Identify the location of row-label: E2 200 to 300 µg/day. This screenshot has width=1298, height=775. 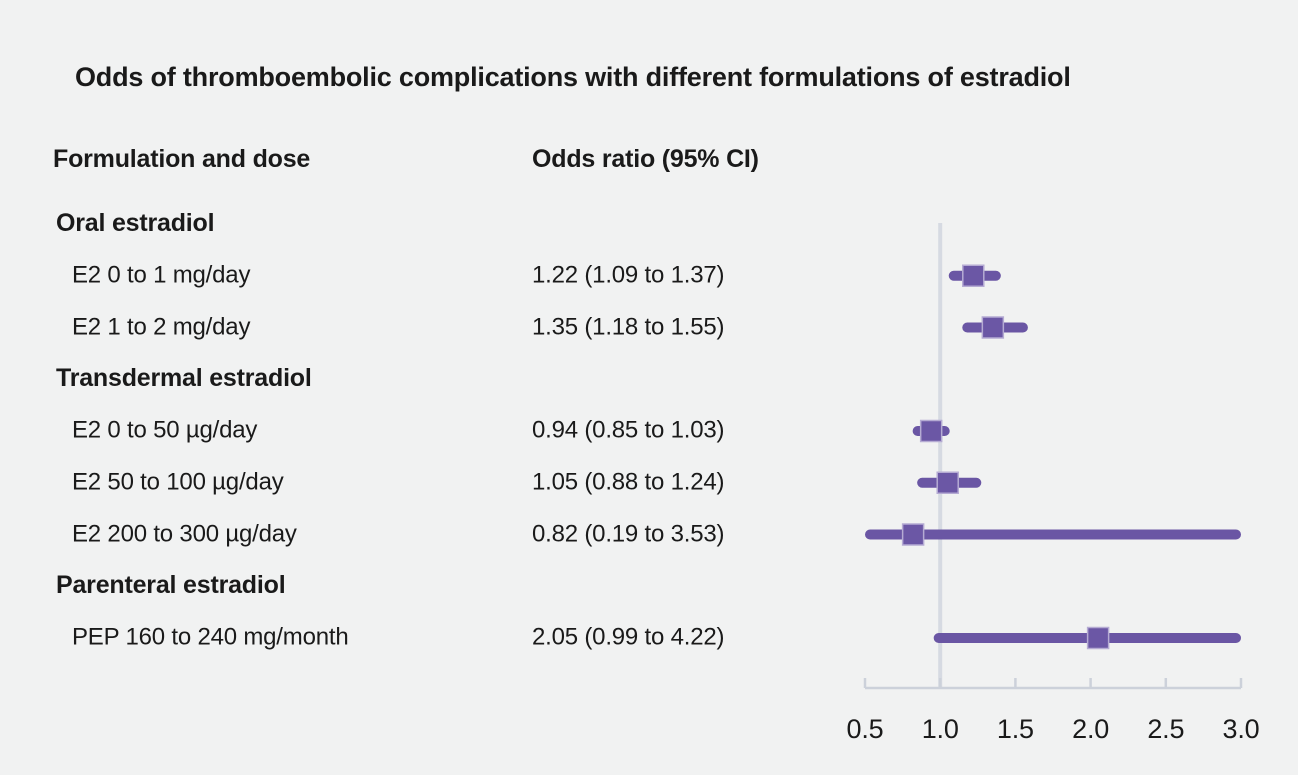
(184, 533).